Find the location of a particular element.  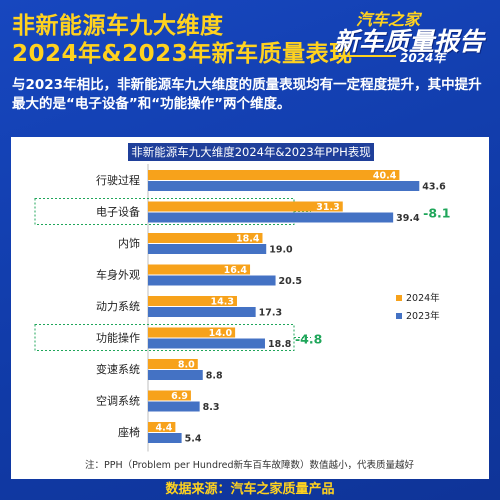

legend-swatch-2023 is located at coordinates (399, 316).